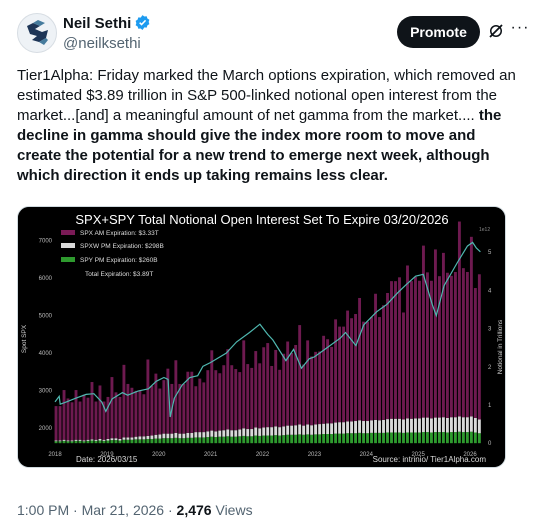  I want to click on more-dots-icon: ···, so click(520, 27).